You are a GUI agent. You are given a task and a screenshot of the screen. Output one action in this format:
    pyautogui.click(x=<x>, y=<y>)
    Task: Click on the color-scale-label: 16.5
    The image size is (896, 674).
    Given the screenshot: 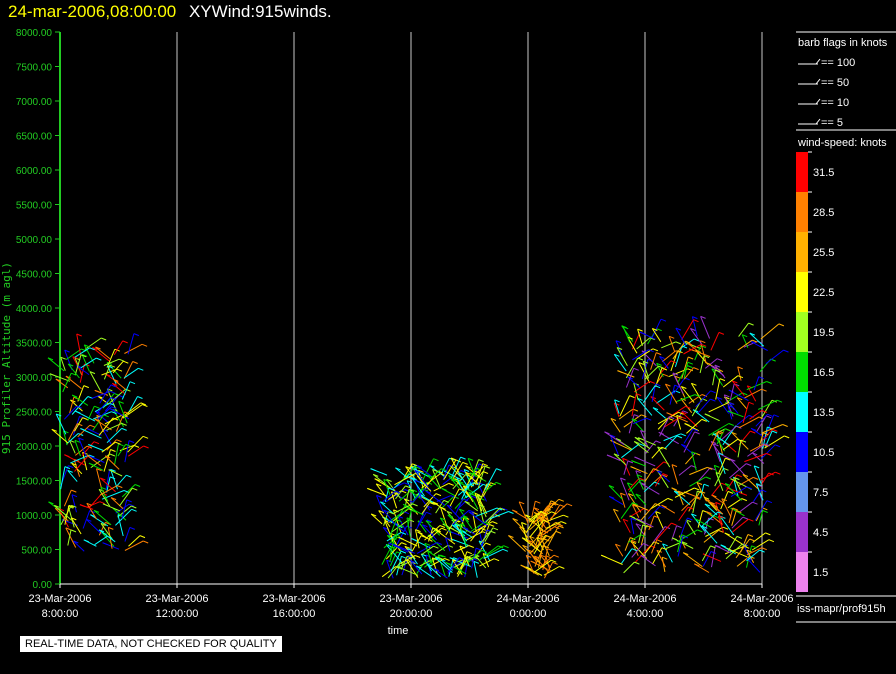 What is the action you would take?
    pyautogui.click(x=823, y=373)
    